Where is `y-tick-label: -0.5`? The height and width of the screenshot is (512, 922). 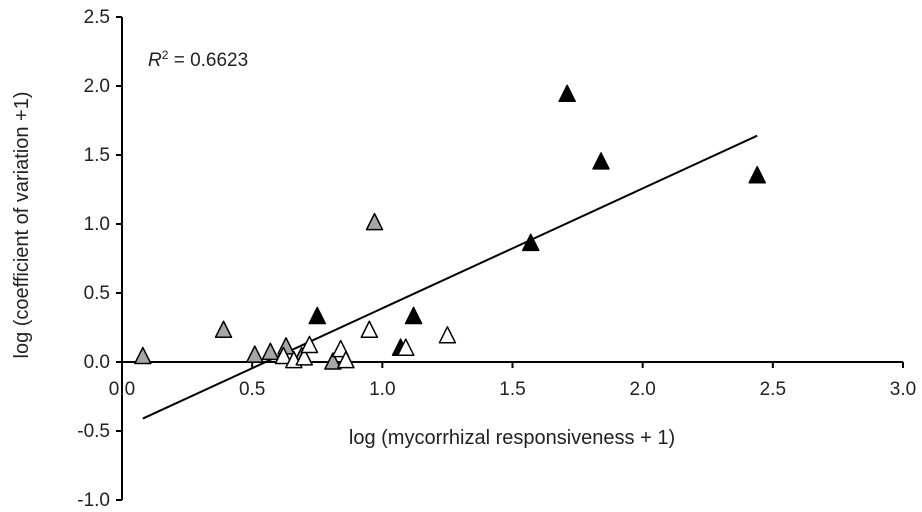 y-tick-label: -0.5 is located at coordinates (93, 431).